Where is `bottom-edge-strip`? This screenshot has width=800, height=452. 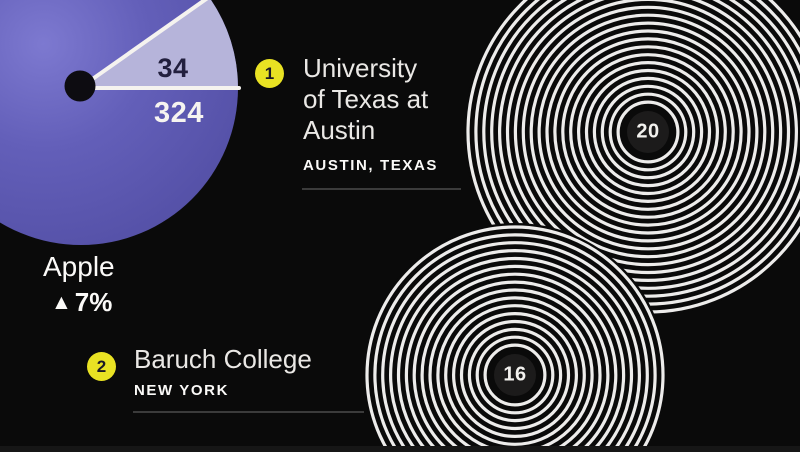 bottom-edge-strip is located at coordinates (400, 449).